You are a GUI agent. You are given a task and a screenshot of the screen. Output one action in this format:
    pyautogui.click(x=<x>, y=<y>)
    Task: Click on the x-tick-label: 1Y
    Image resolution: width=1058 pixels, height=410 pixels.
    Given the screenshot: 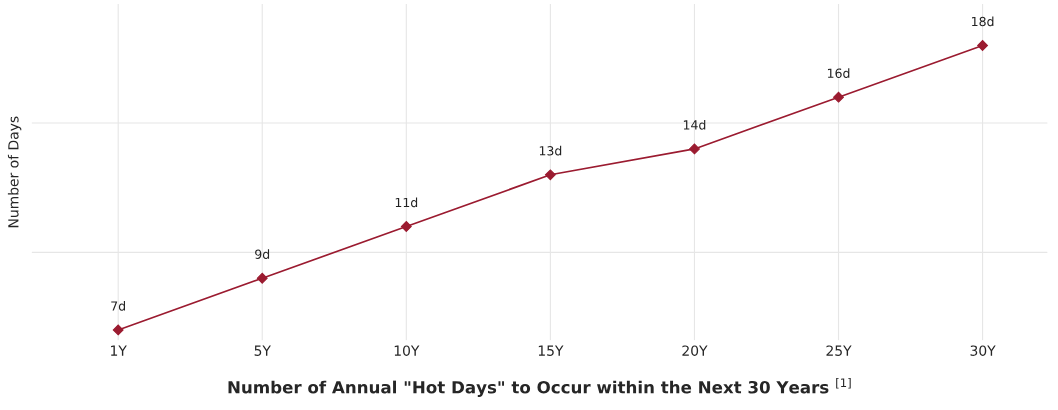 What is the action you would take?
    pyautogui.click(x=119, y=350)
    